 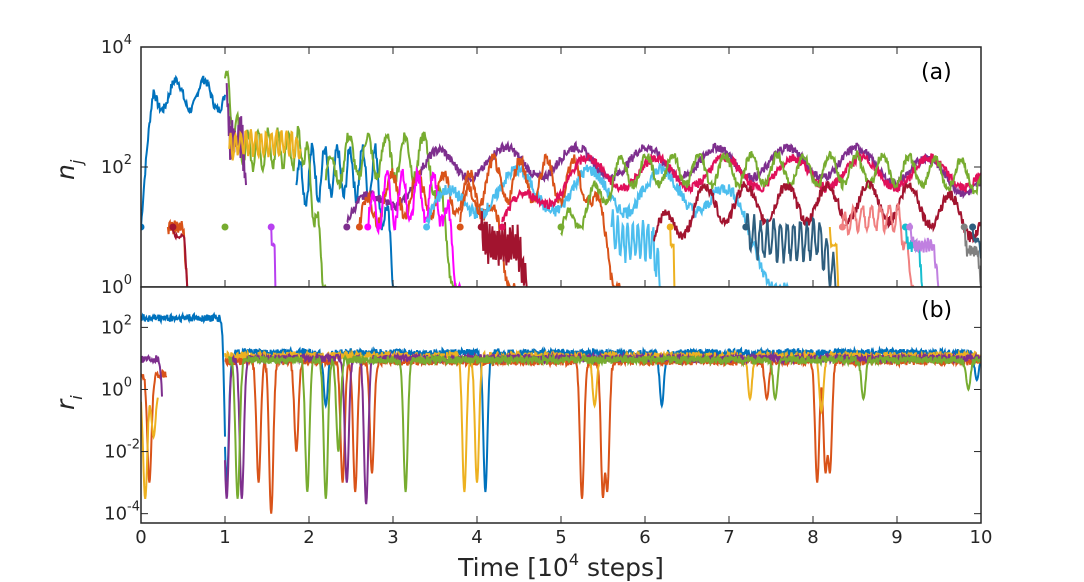 I want to click on panel-b-ylabel: ri, so click(x=68, y=402).